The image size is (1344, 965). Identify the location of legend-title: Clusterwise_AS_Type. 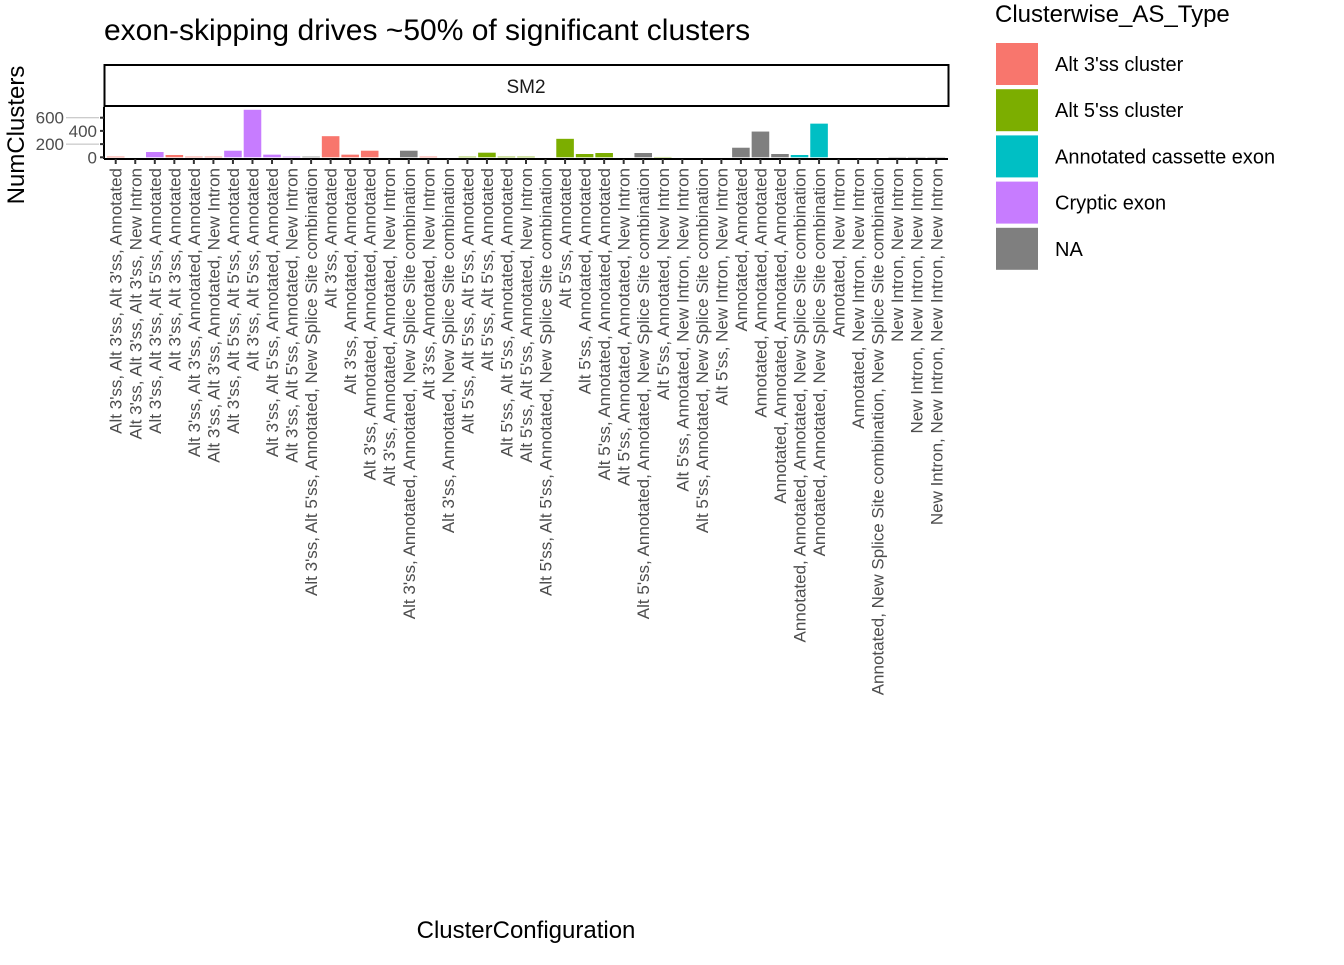
(1112, 14).